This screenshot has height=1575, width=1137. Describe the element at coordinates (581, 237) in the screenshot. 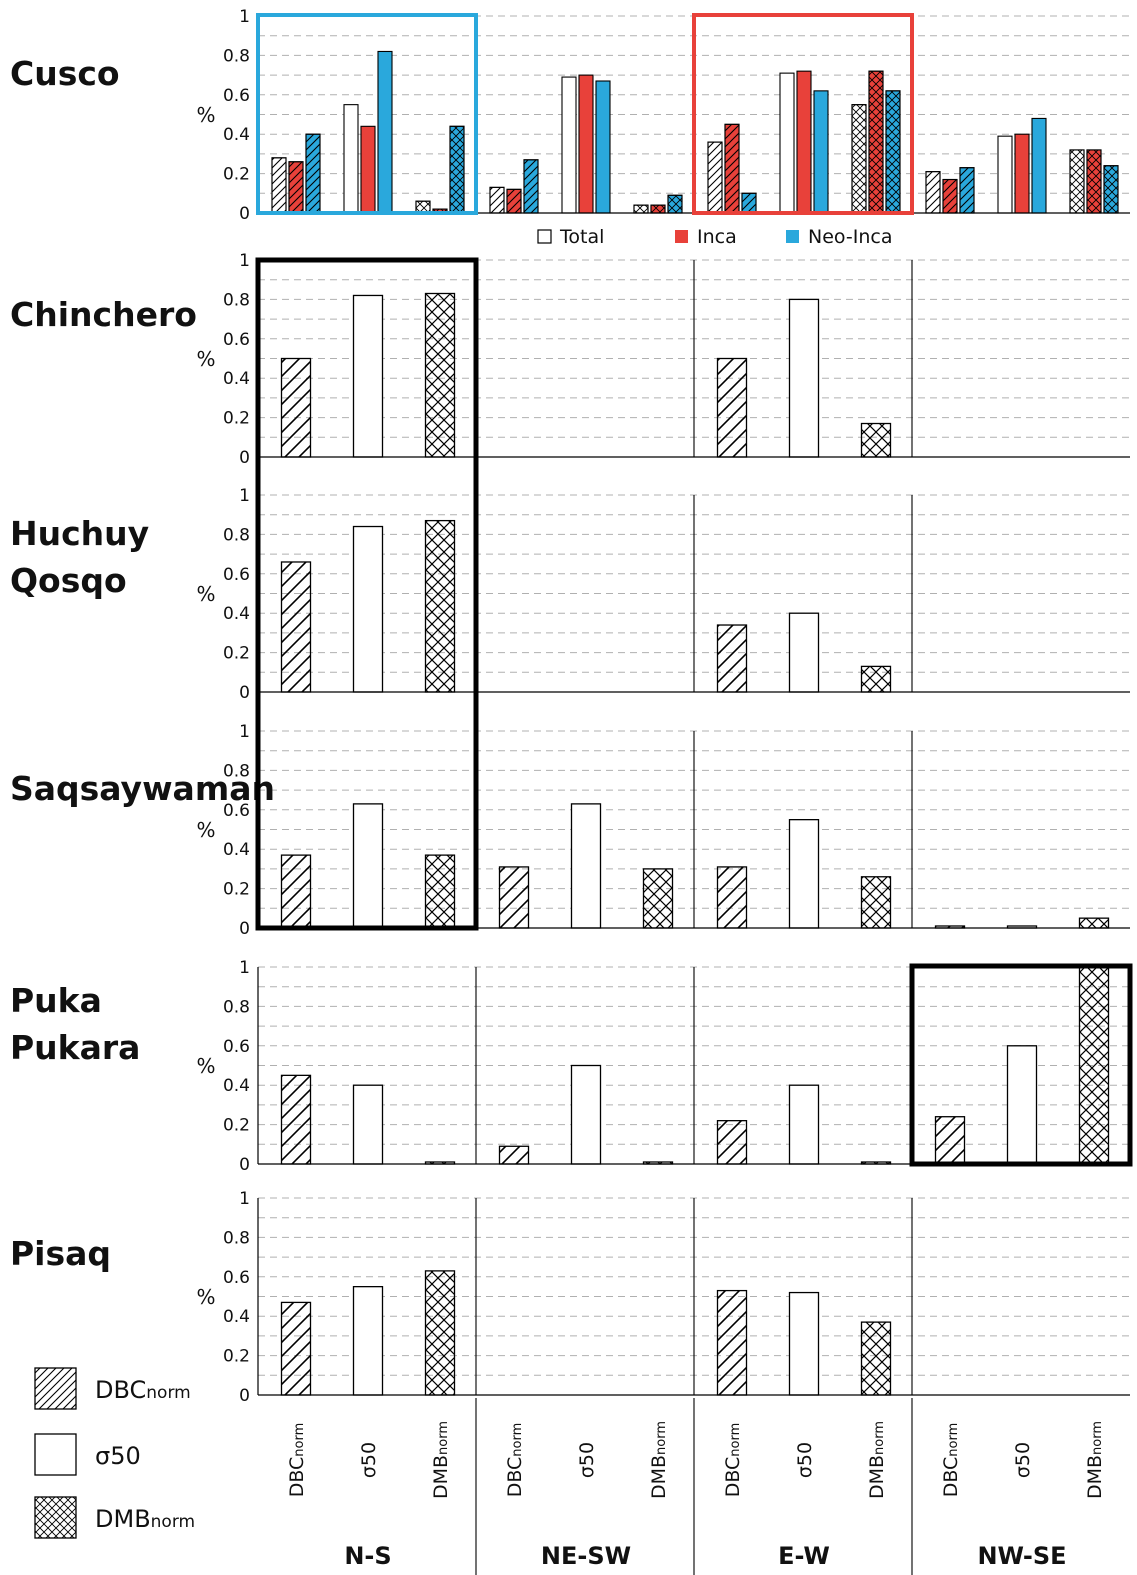

I see `legend-label: Total` at that location.